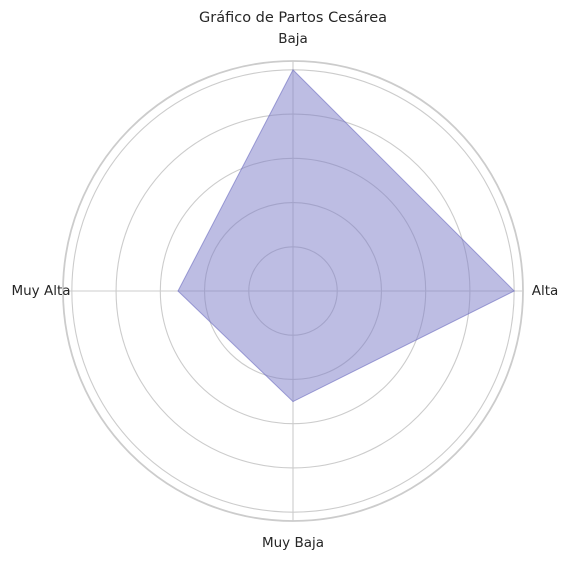  What do you see at coordinates (293, 39) in the screenshot?
I see `axis-label-baja: Baja` at bounding box center [293, 39].